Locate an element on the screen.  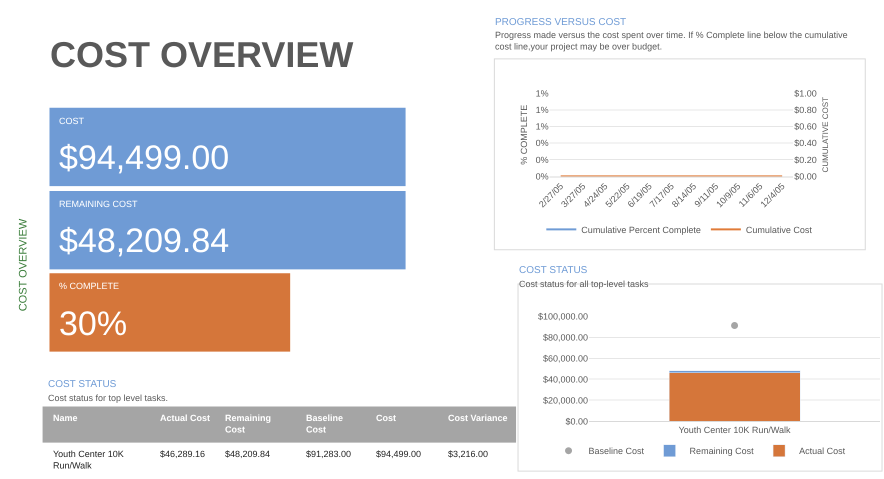
legend-label: Remaining Cost is located at coordinates (722, 451).